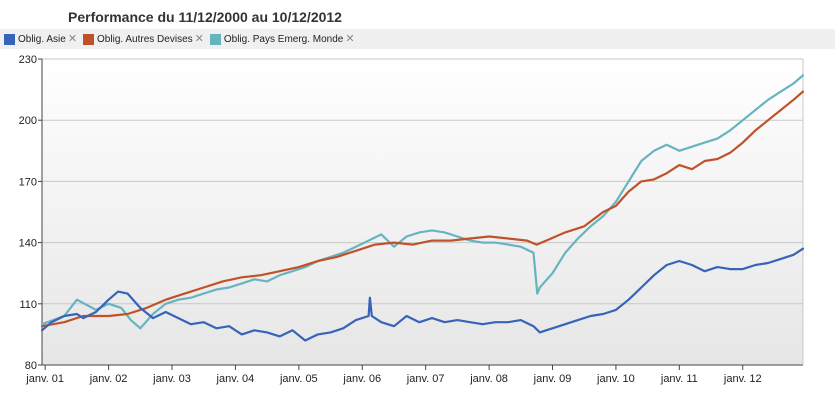  I want to click on y-tick-label: 200, so click(28, 121).